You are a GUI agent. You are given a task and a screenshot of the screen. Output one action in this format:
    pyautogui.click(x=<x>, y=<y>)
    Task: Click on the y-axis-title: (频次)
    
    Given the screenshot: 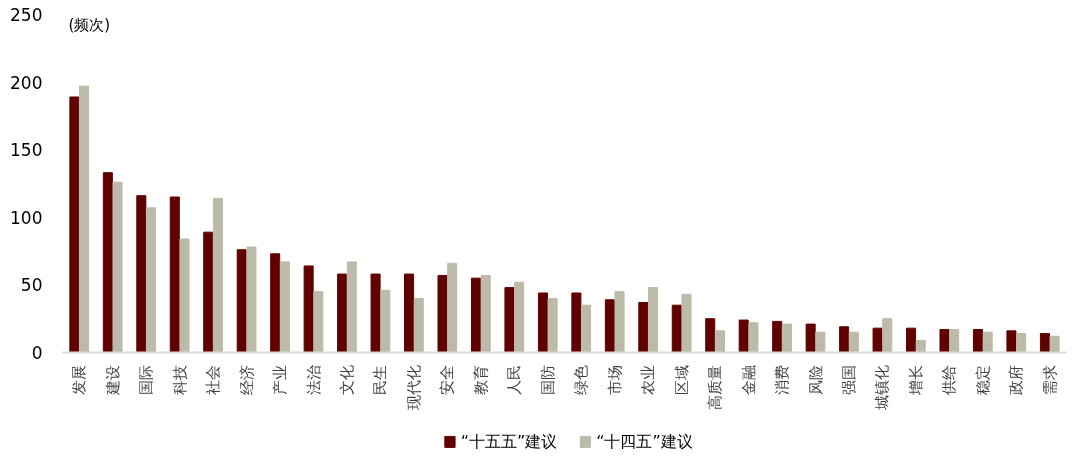 What is the action you would take?
    pyautogui.click(x=89, y=24)
    